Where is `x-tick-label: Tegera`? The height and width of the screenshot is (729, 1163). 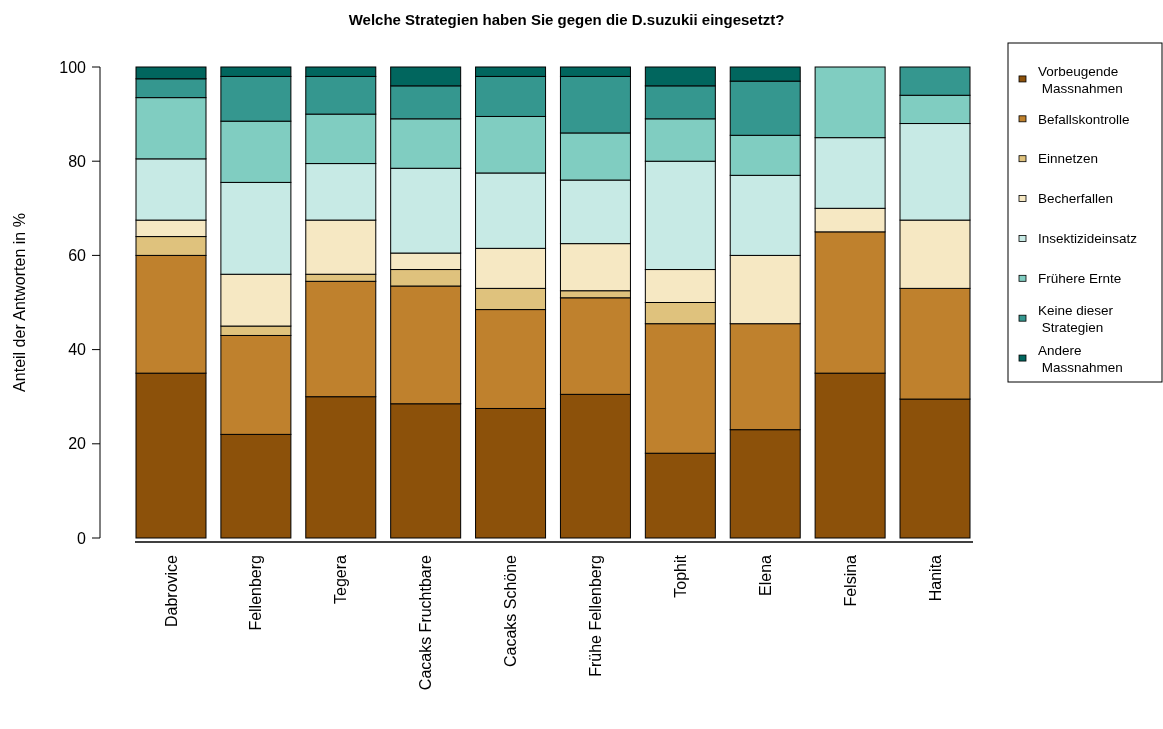 x-tick-label: Tegera is located at coordinates (341, 579).